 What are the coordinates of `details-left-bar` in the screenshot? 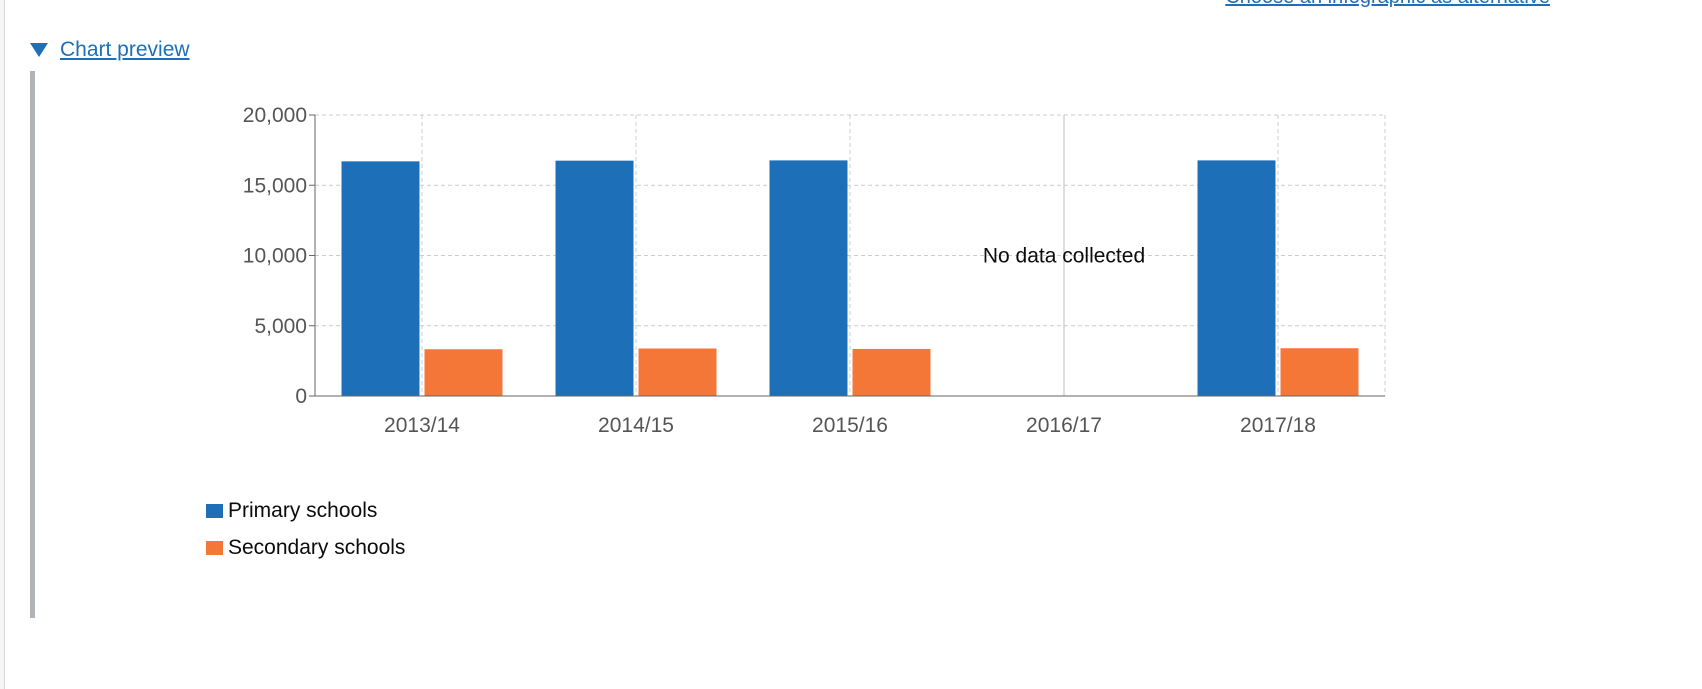 It's located at (32, 344).